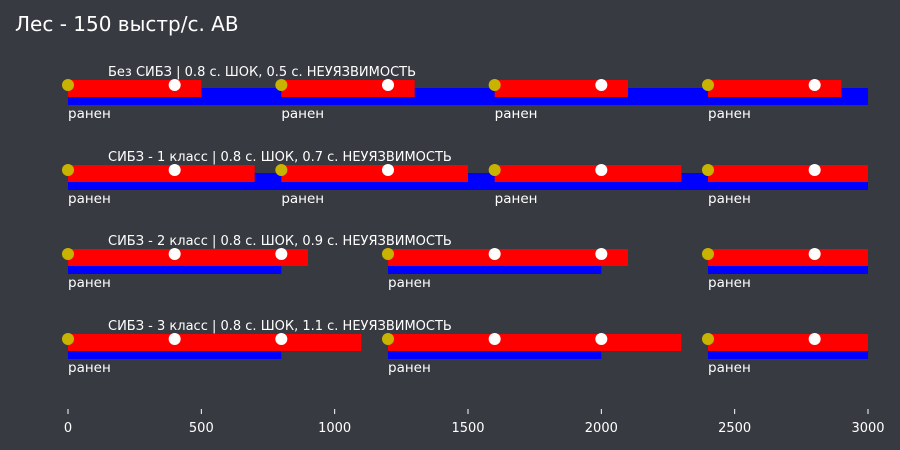  What do you see at coordinates (601, 428) in the screenshot?
I see `x-tick-label: 2000` at bounding box center [601, 428].